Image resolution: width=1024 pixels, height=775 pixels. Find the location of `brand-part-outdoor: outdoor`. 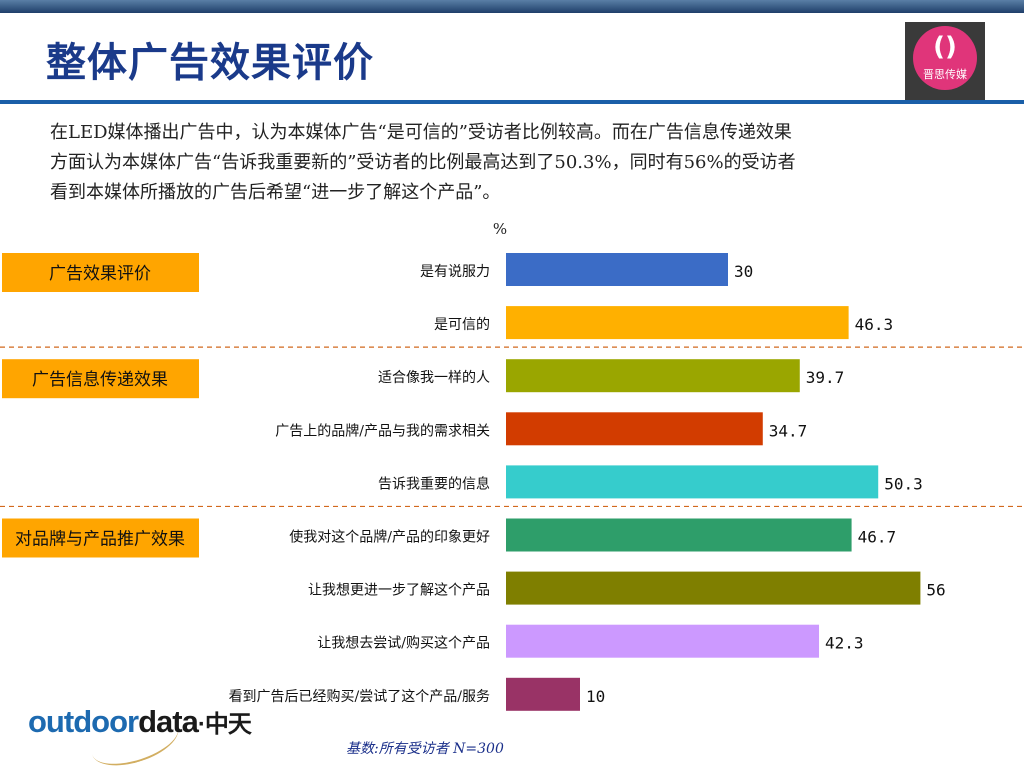

brand-part-outdoor: outdoor is located at coordinates (83, 721).